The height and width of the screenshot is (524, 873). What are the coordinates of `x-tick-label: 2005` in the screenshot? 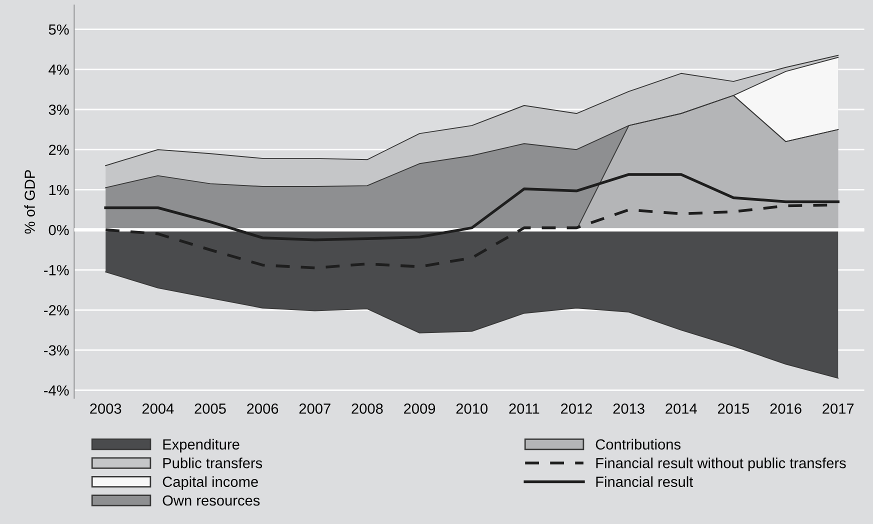 It's located at (210, 408).